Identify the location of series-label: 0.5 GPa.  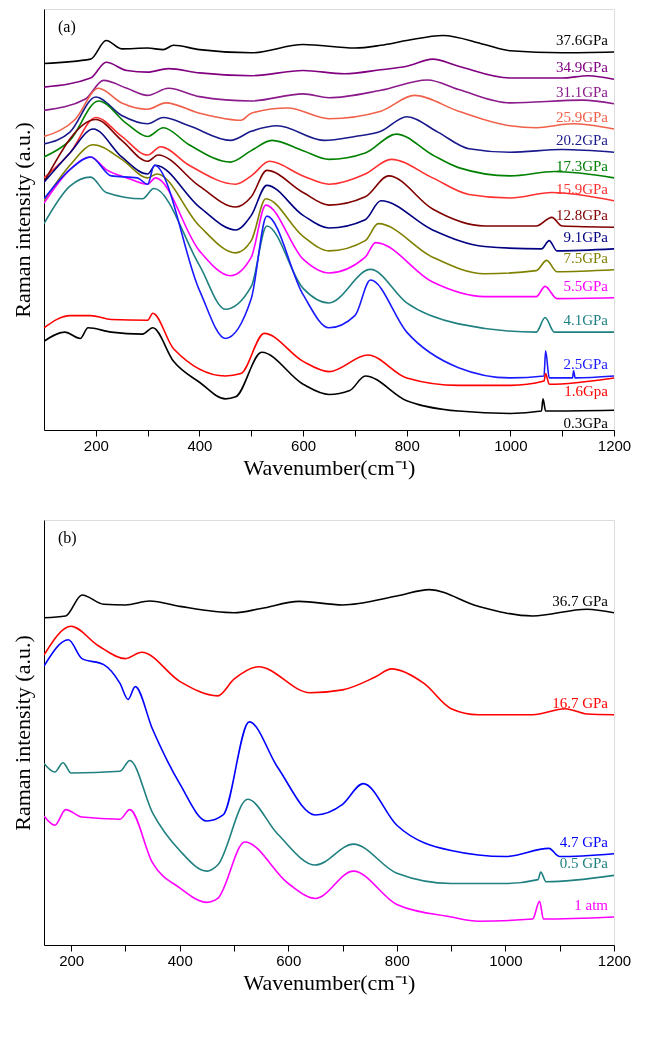
(584, 863).